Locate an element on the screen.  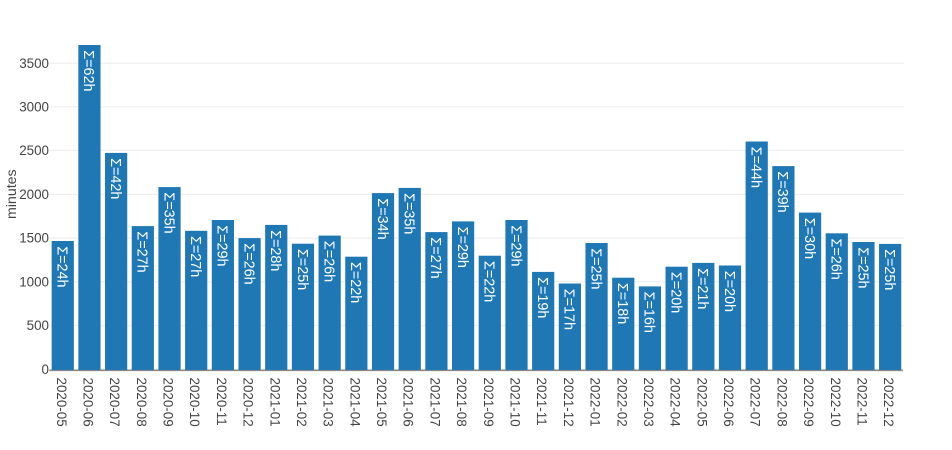
svg-text: 2500 is located at coordinates (34, 150).